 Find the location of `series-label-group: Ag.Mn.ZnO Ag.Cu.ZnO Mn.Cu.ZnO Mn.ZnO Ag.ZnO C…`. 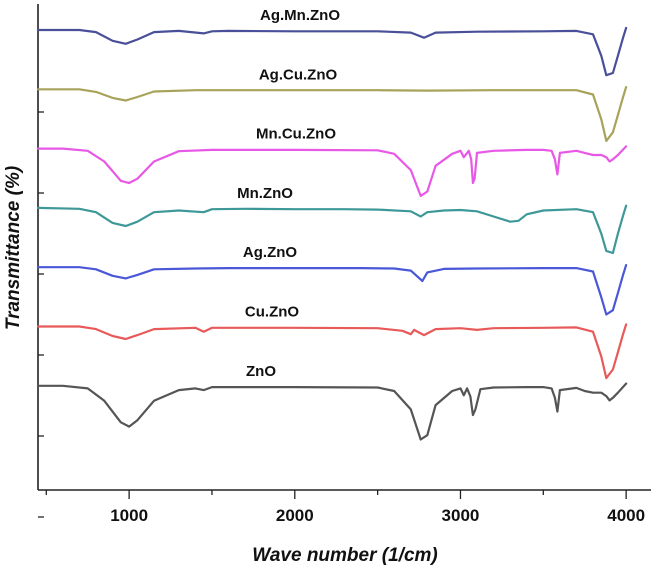

series-label-group: Ag.Mn.ZnO Ag.Cu.ZnO Mn.Cu.ZnO Mn.ZnO Ag.ZnO C… is located at coordinates (288, 193).